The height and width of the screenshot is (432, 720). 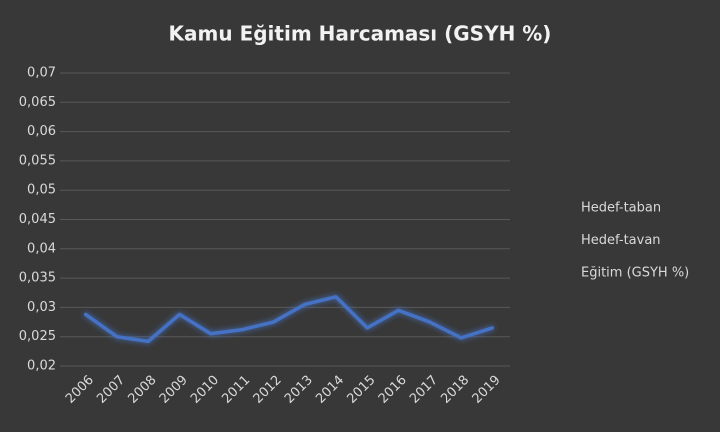 What do you see at coordinates (621, 240) in the screenshot?
I see `legend-label: Hedef-tavan` at bounding box center [621, 240].